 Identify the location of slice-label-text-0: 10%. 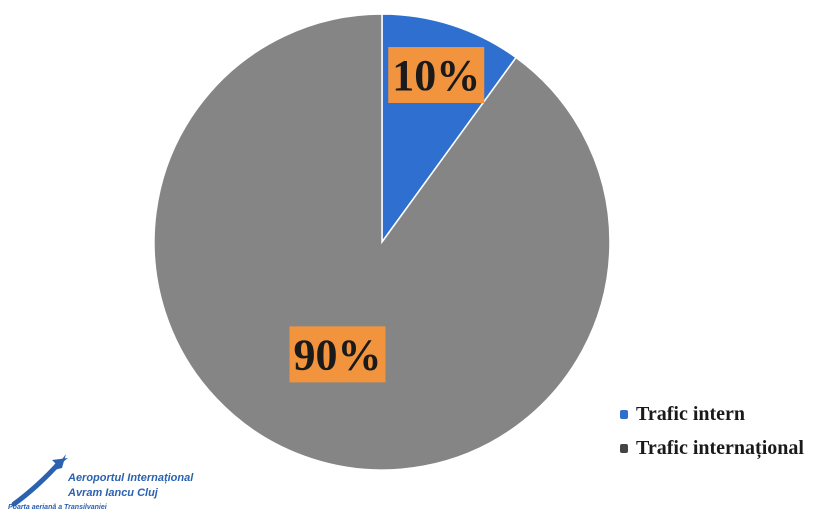
(436, 75).